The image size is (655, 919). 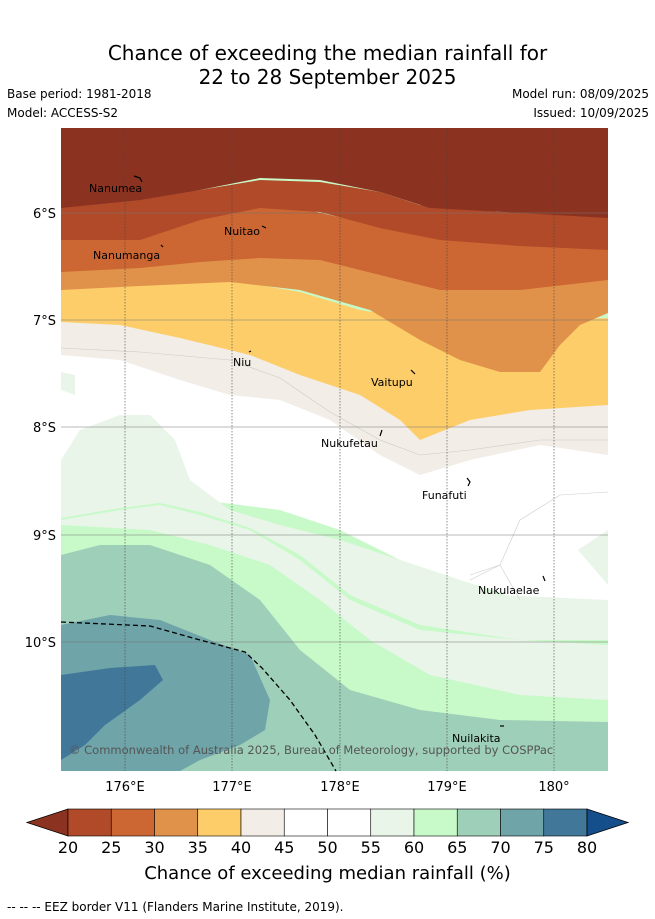 What do you see at coordinates (349, 443) in the screenshot?
I see `place-label-nukufetau: Nukufetau` at bounding box center [349, 443].